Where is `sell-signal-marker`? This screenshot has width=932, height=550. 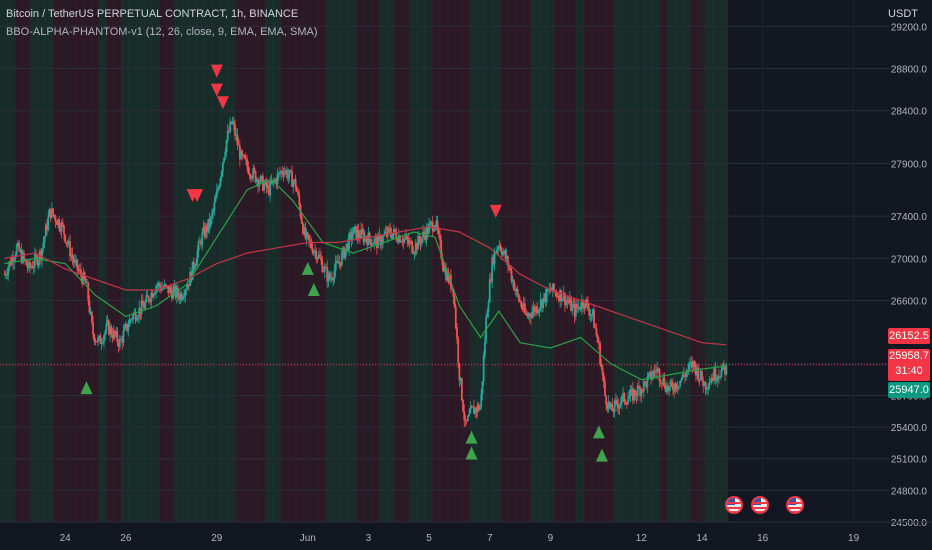
sell-signal-marker is located at coordinates (216, 90).